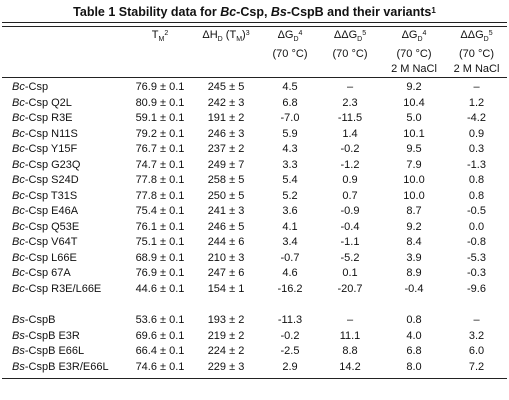 Image resolution: width=509 pixels, height=400 pixels. Describe the element at coordinates (254, 22) in the screenshot. I see `top-rule` at that location.